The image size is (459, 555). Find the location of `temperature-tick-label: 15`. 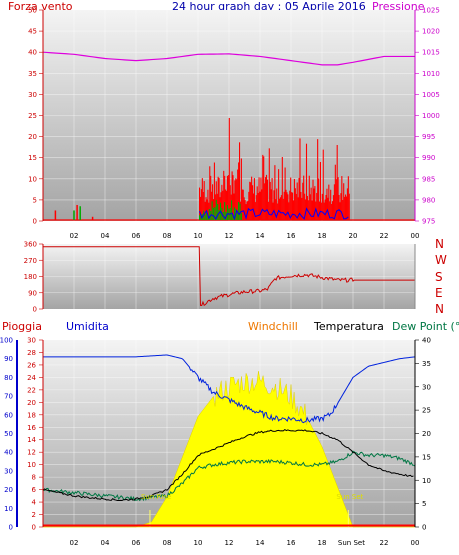

temperature-tick-label: 15 is located at coordinates (426, 457).